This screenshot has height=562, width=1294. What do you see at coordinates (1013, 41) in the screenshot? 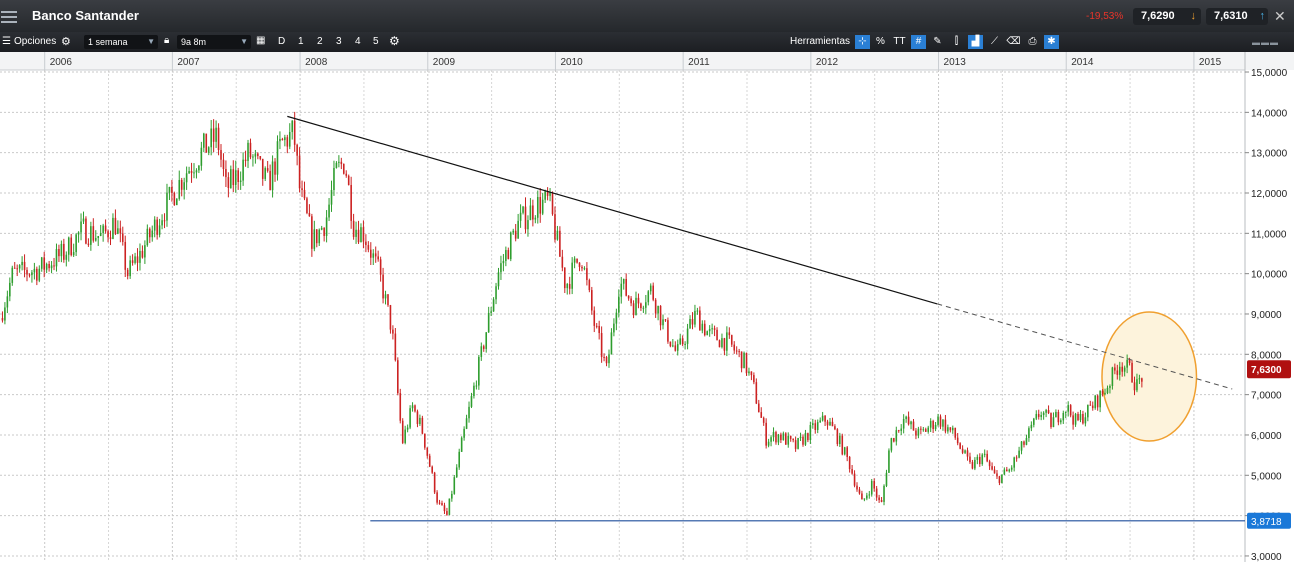
I see `eraser-icon: ⌫` at bounding box center [1013, 41].